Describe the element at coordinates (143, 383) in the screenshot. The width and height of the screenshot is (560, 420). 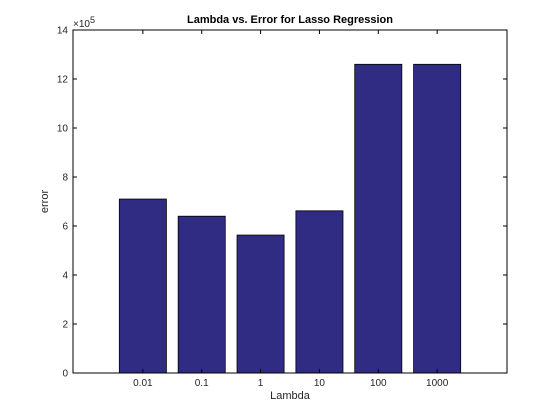
I see `x-tick-label-0.01: 0.01` at that location.